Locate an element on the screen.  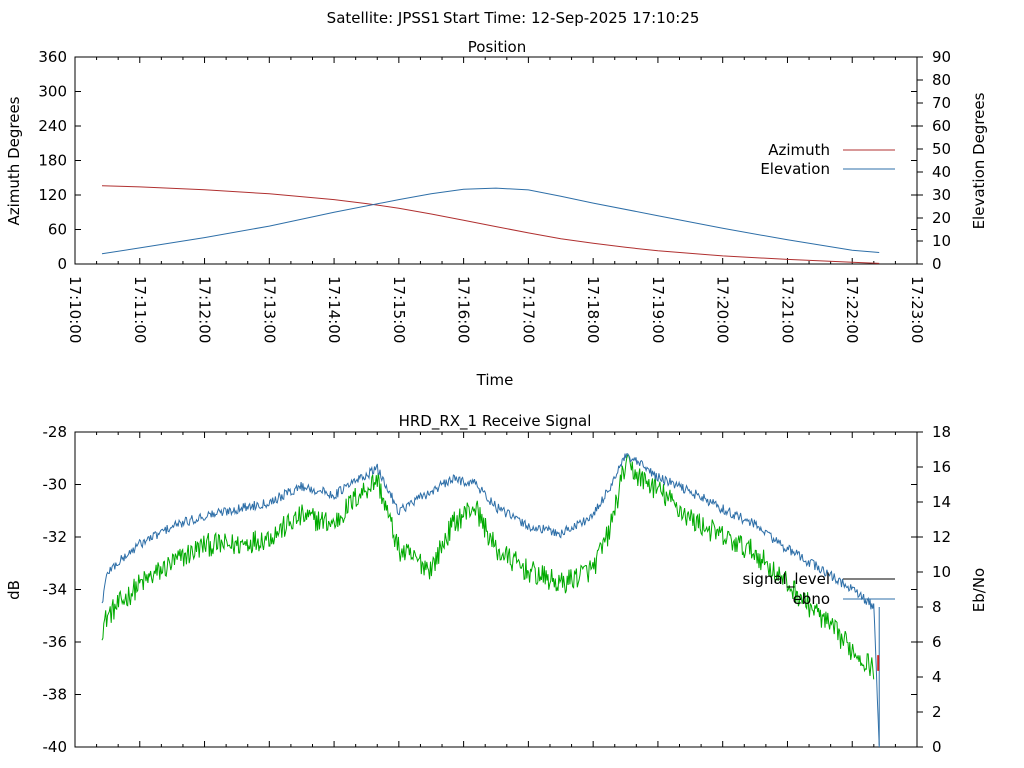
x-tick-label: 17:22:00 is located at coordinates (852, 309).